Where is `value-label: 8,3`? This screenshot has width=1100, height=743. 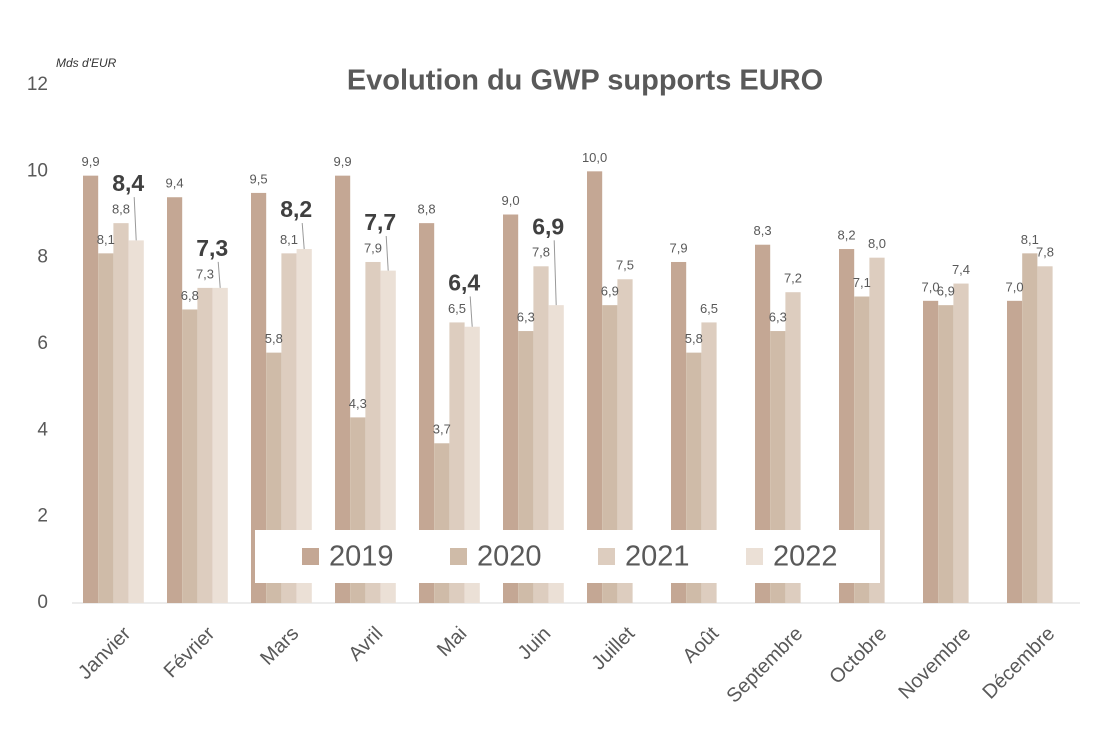
value-label: 8,3 is located at coordinates (763, 230).